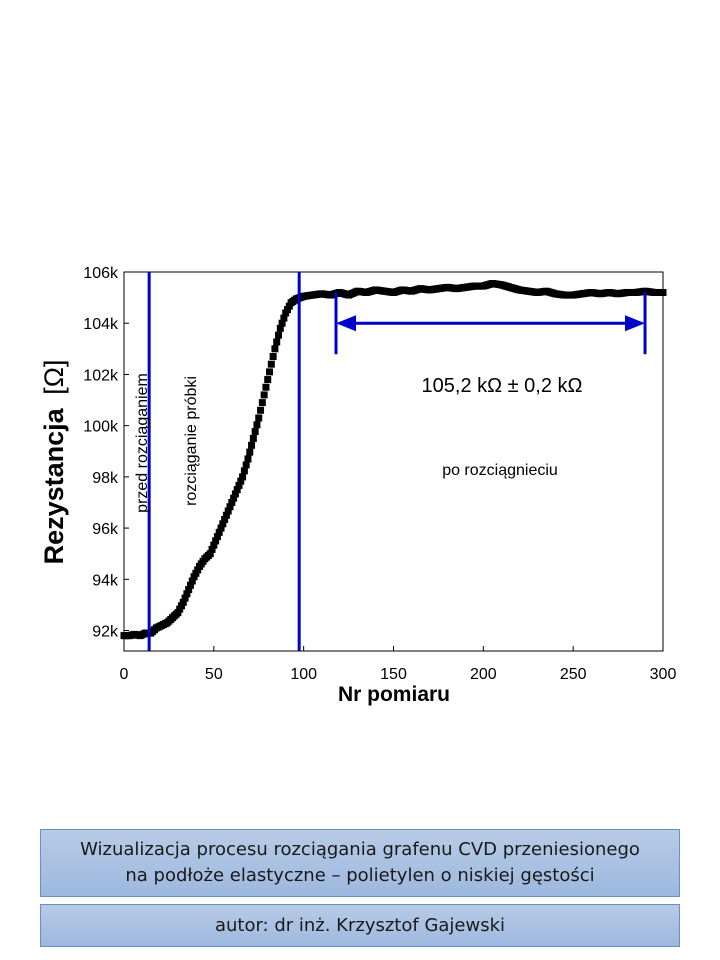 The image size is (720, 960). I want to click on y-tick-labels: 92k 94k 96k 98k 100k 102k 104k 106k, so click(101, 453).